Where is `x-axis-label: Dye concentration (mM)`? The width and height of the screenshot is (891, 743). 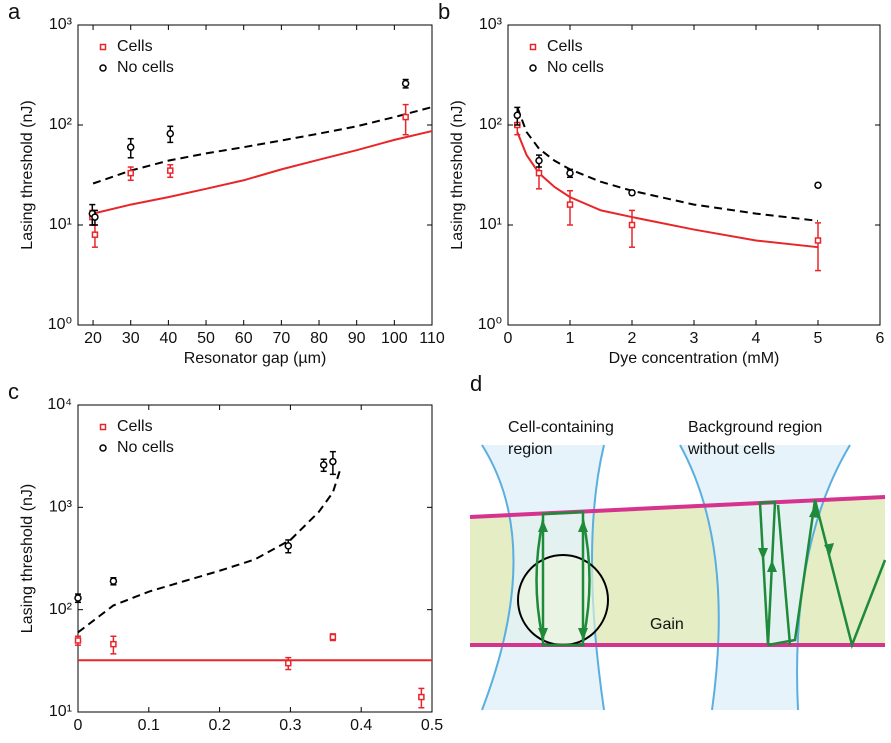
x-axis-label: Dye concentration (mM) is located at coordinates (694, 358).